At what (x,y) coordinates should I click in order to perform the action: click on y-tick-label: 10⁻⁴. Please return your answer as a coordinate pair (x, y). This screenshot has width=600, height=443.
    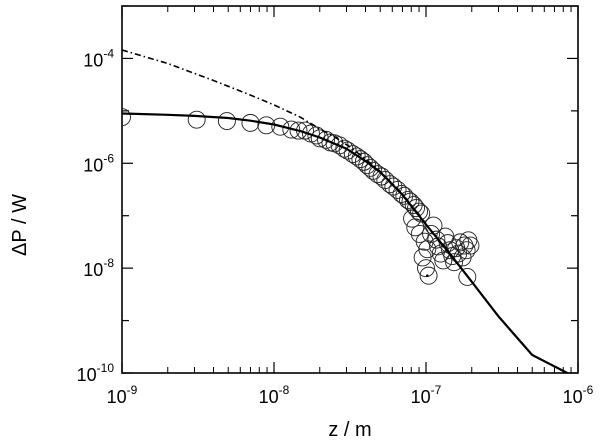
    Looking at the image, I should click on (98, 58).